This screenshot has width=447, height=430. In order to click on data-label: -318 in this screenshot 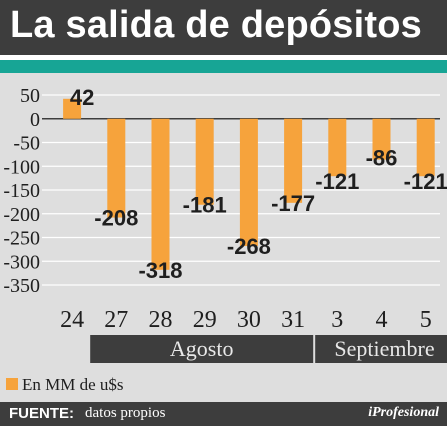, I will do `click(160, 270)`.